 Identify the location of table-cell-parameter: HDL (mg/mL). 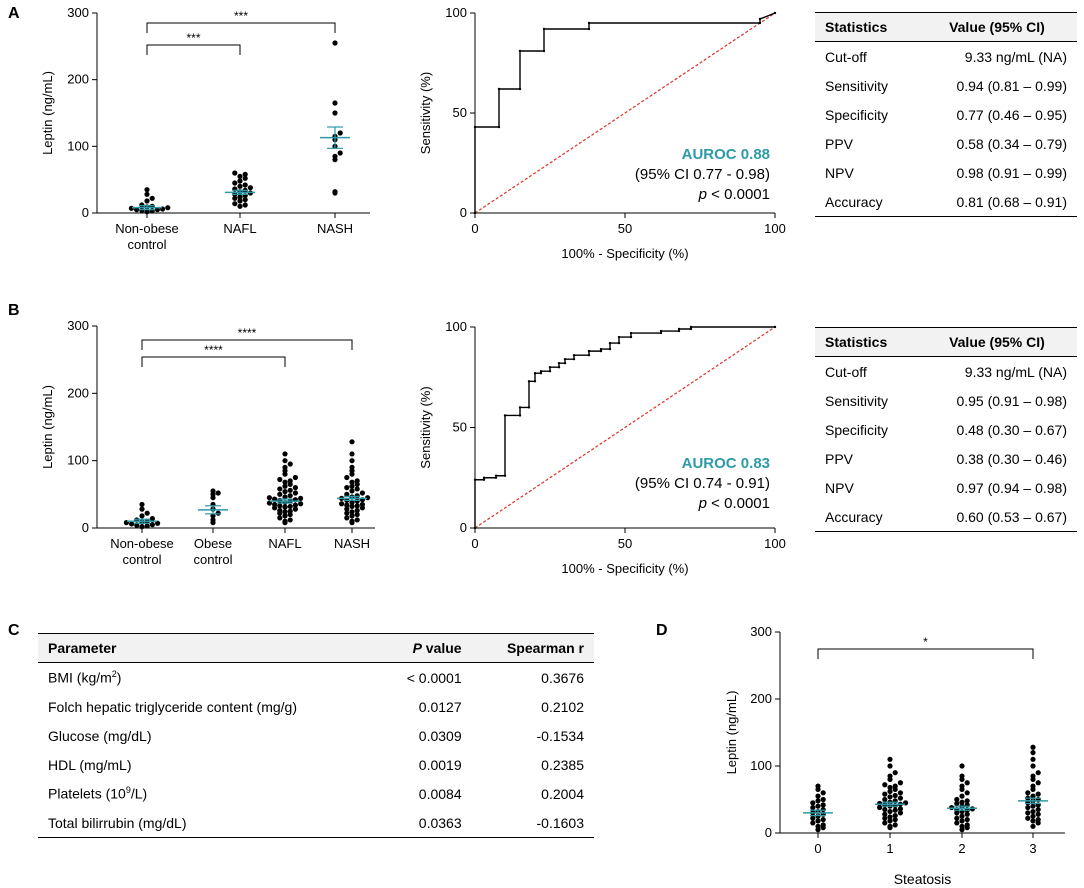
(207, 764).